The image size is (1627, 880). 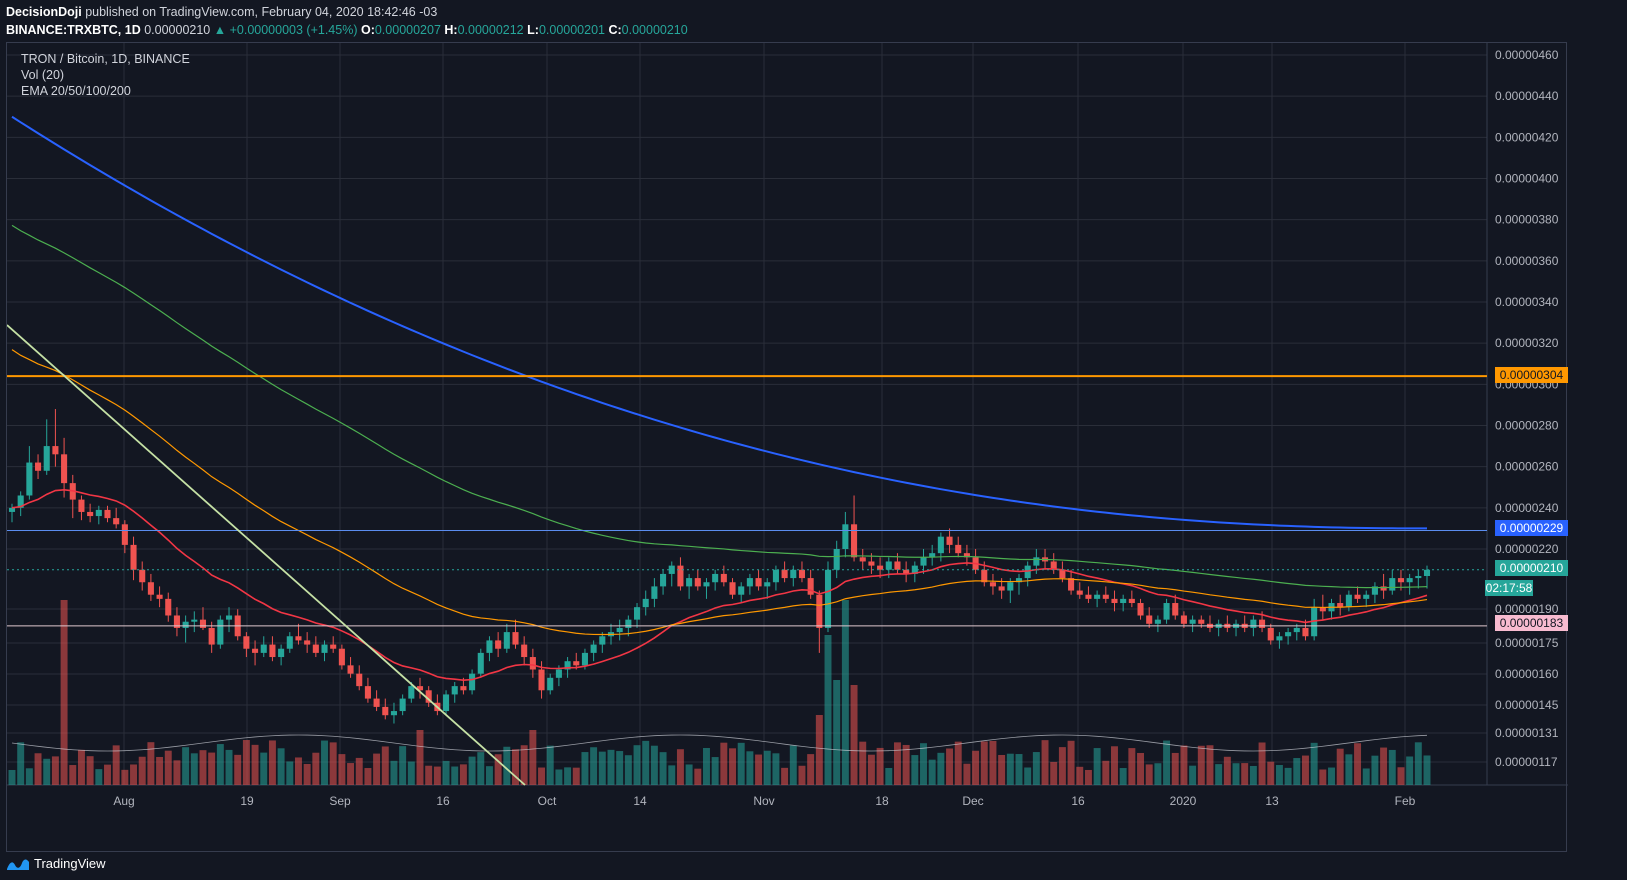 What do you see at coordinates (972, 801) in the screenshot?
I see `x-tick-label: Dec` at bounding box center [972, 801].